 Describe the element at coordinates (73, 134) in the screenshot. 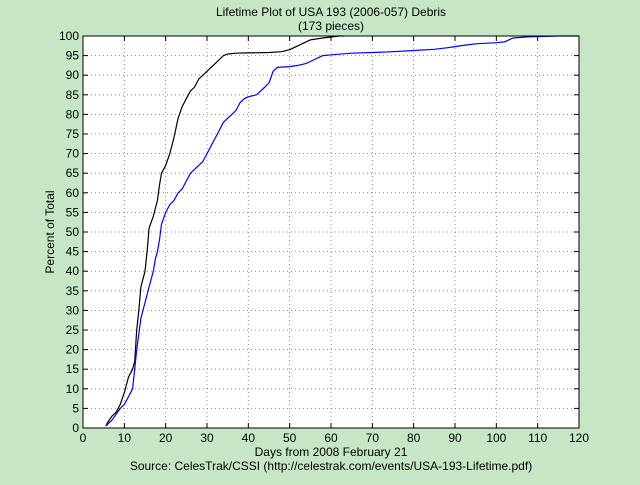

I see `y-tick-label: 75` at that location.